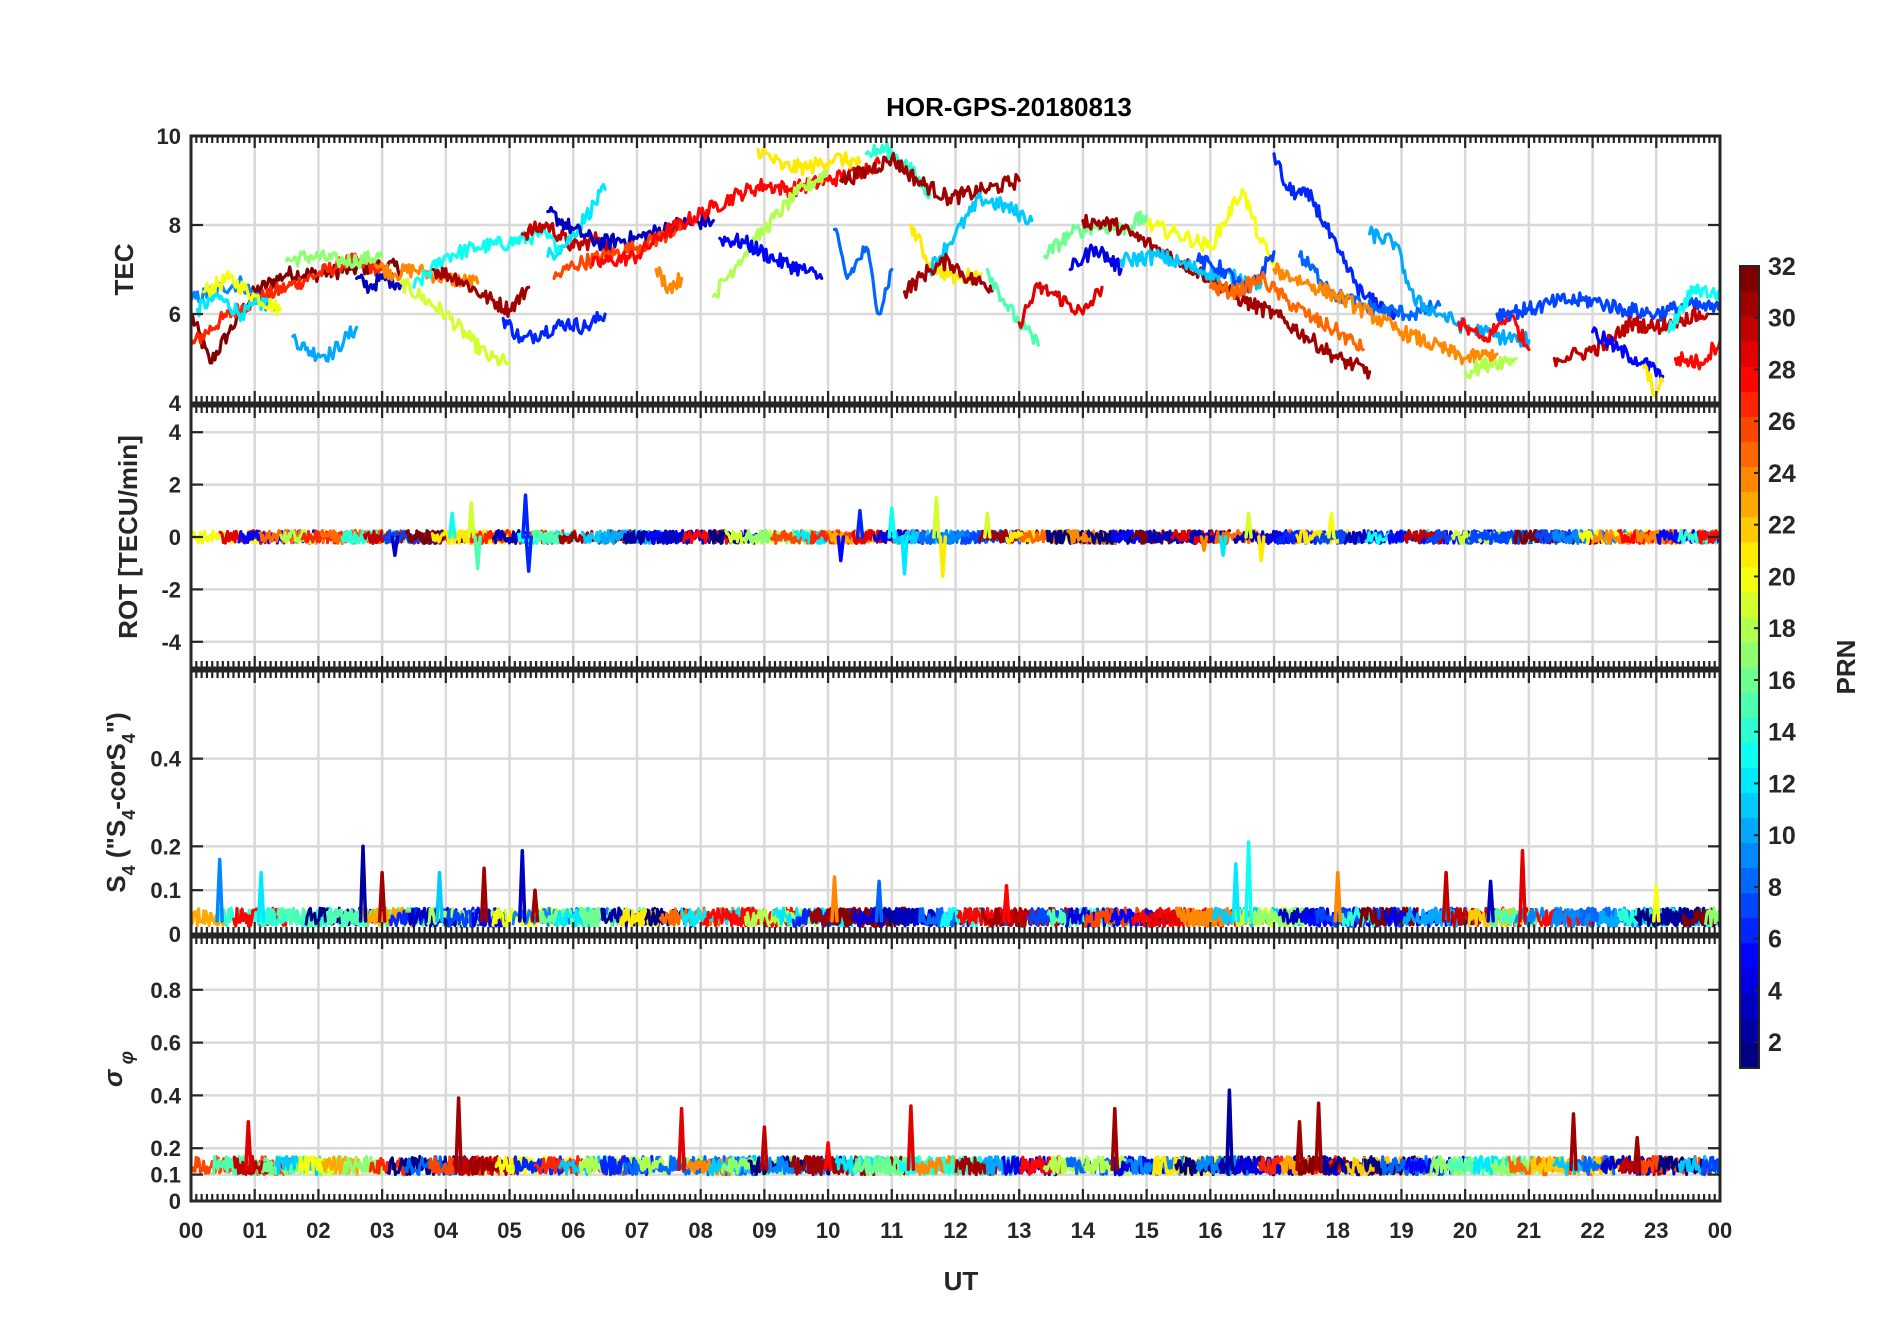 Image resolution: width=1902 pixels, height=1330 pixels. Describe the element at coordinates (382, 1230) in the screenshot. I see `x-tick-label: 03` at that location.